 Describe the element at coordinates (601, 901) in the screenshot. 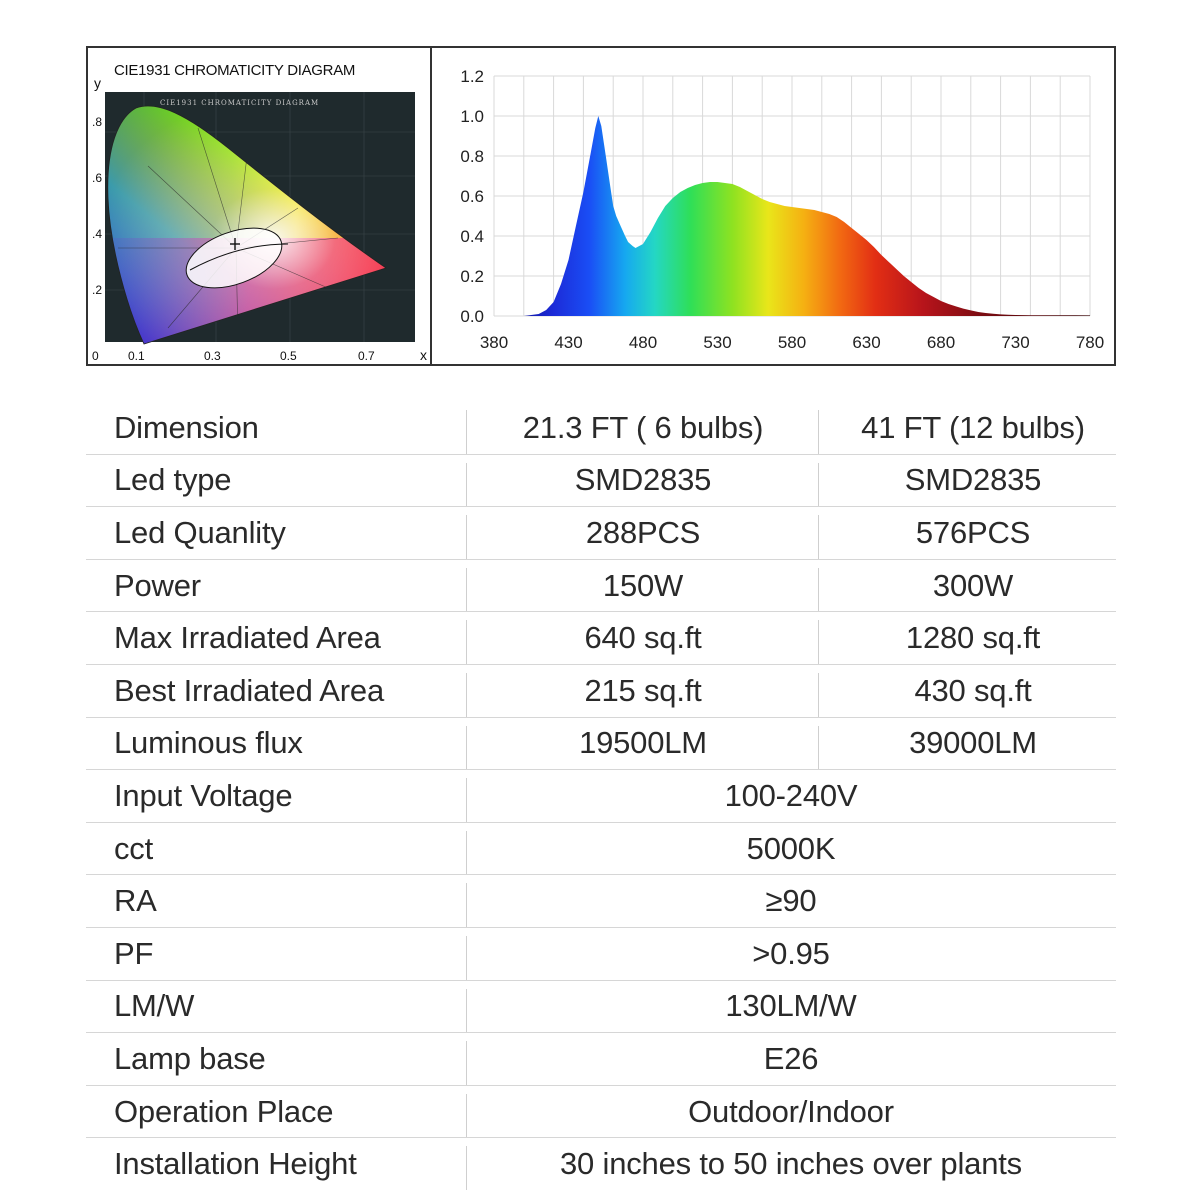

I see `table-row: RA ≥90` at that location.